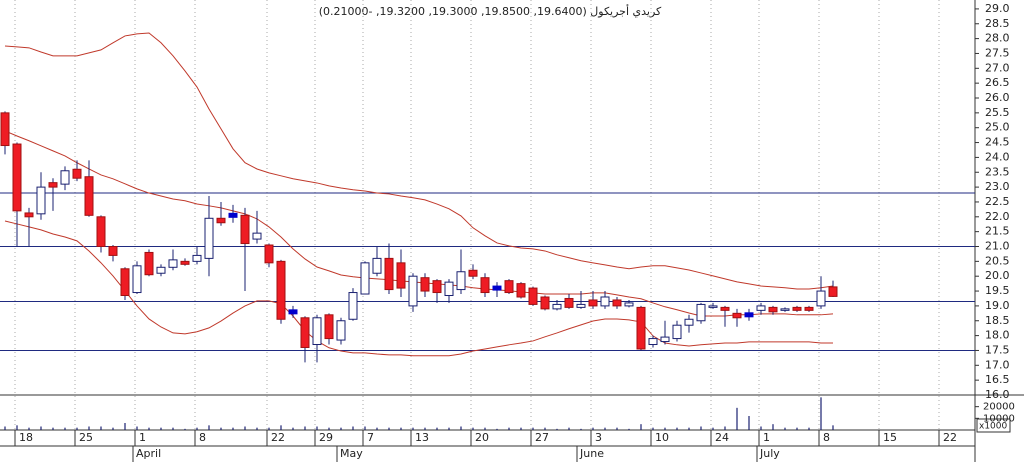  I want to click on y-tick-label: 28.5, so click(997, 23).